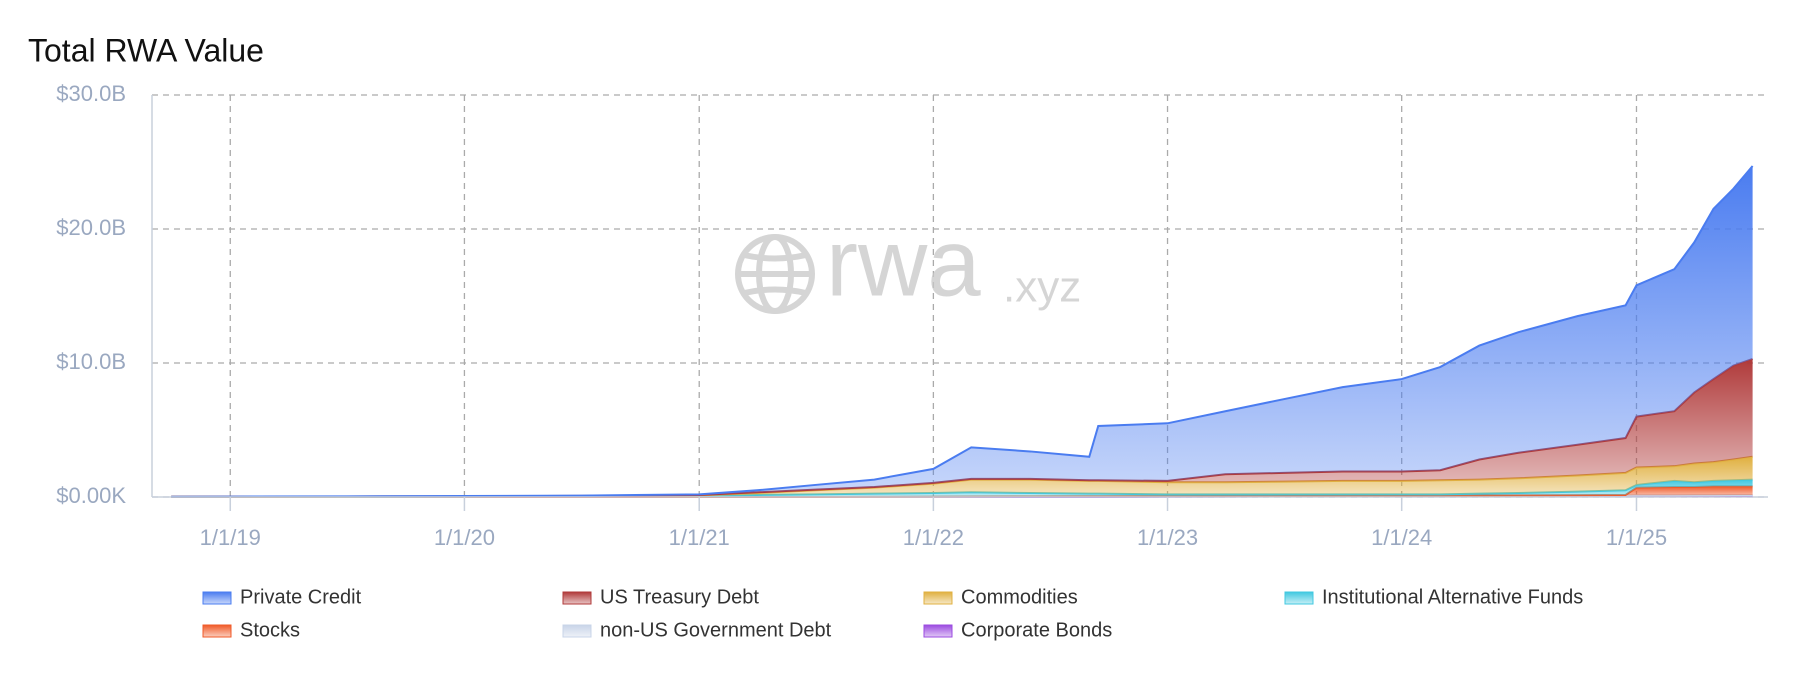  I want to click on x-tick-label: 1/1/21, so click(699, 537).